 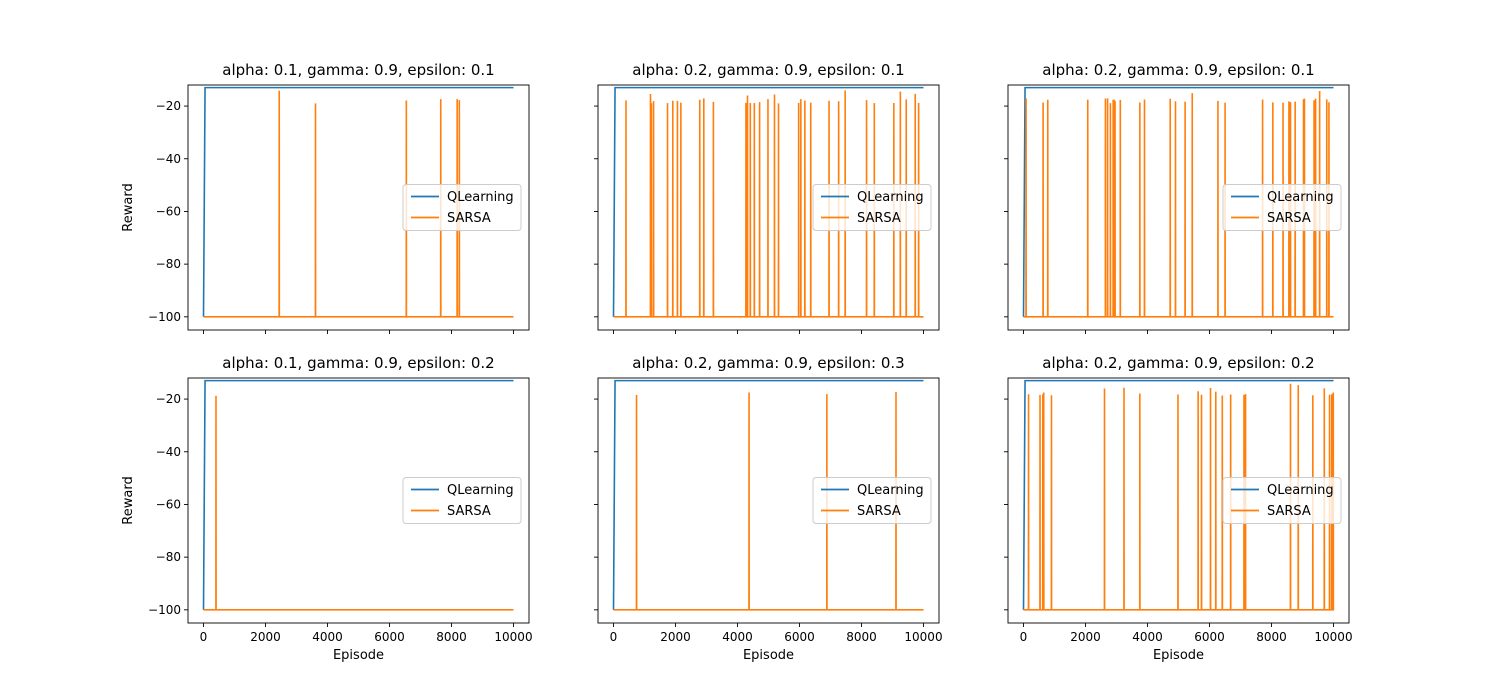 I want to click on subplot-title: alpha: 0.2, gamma: 0.9, epsilon: 0.3, so click(x=768, y=363).